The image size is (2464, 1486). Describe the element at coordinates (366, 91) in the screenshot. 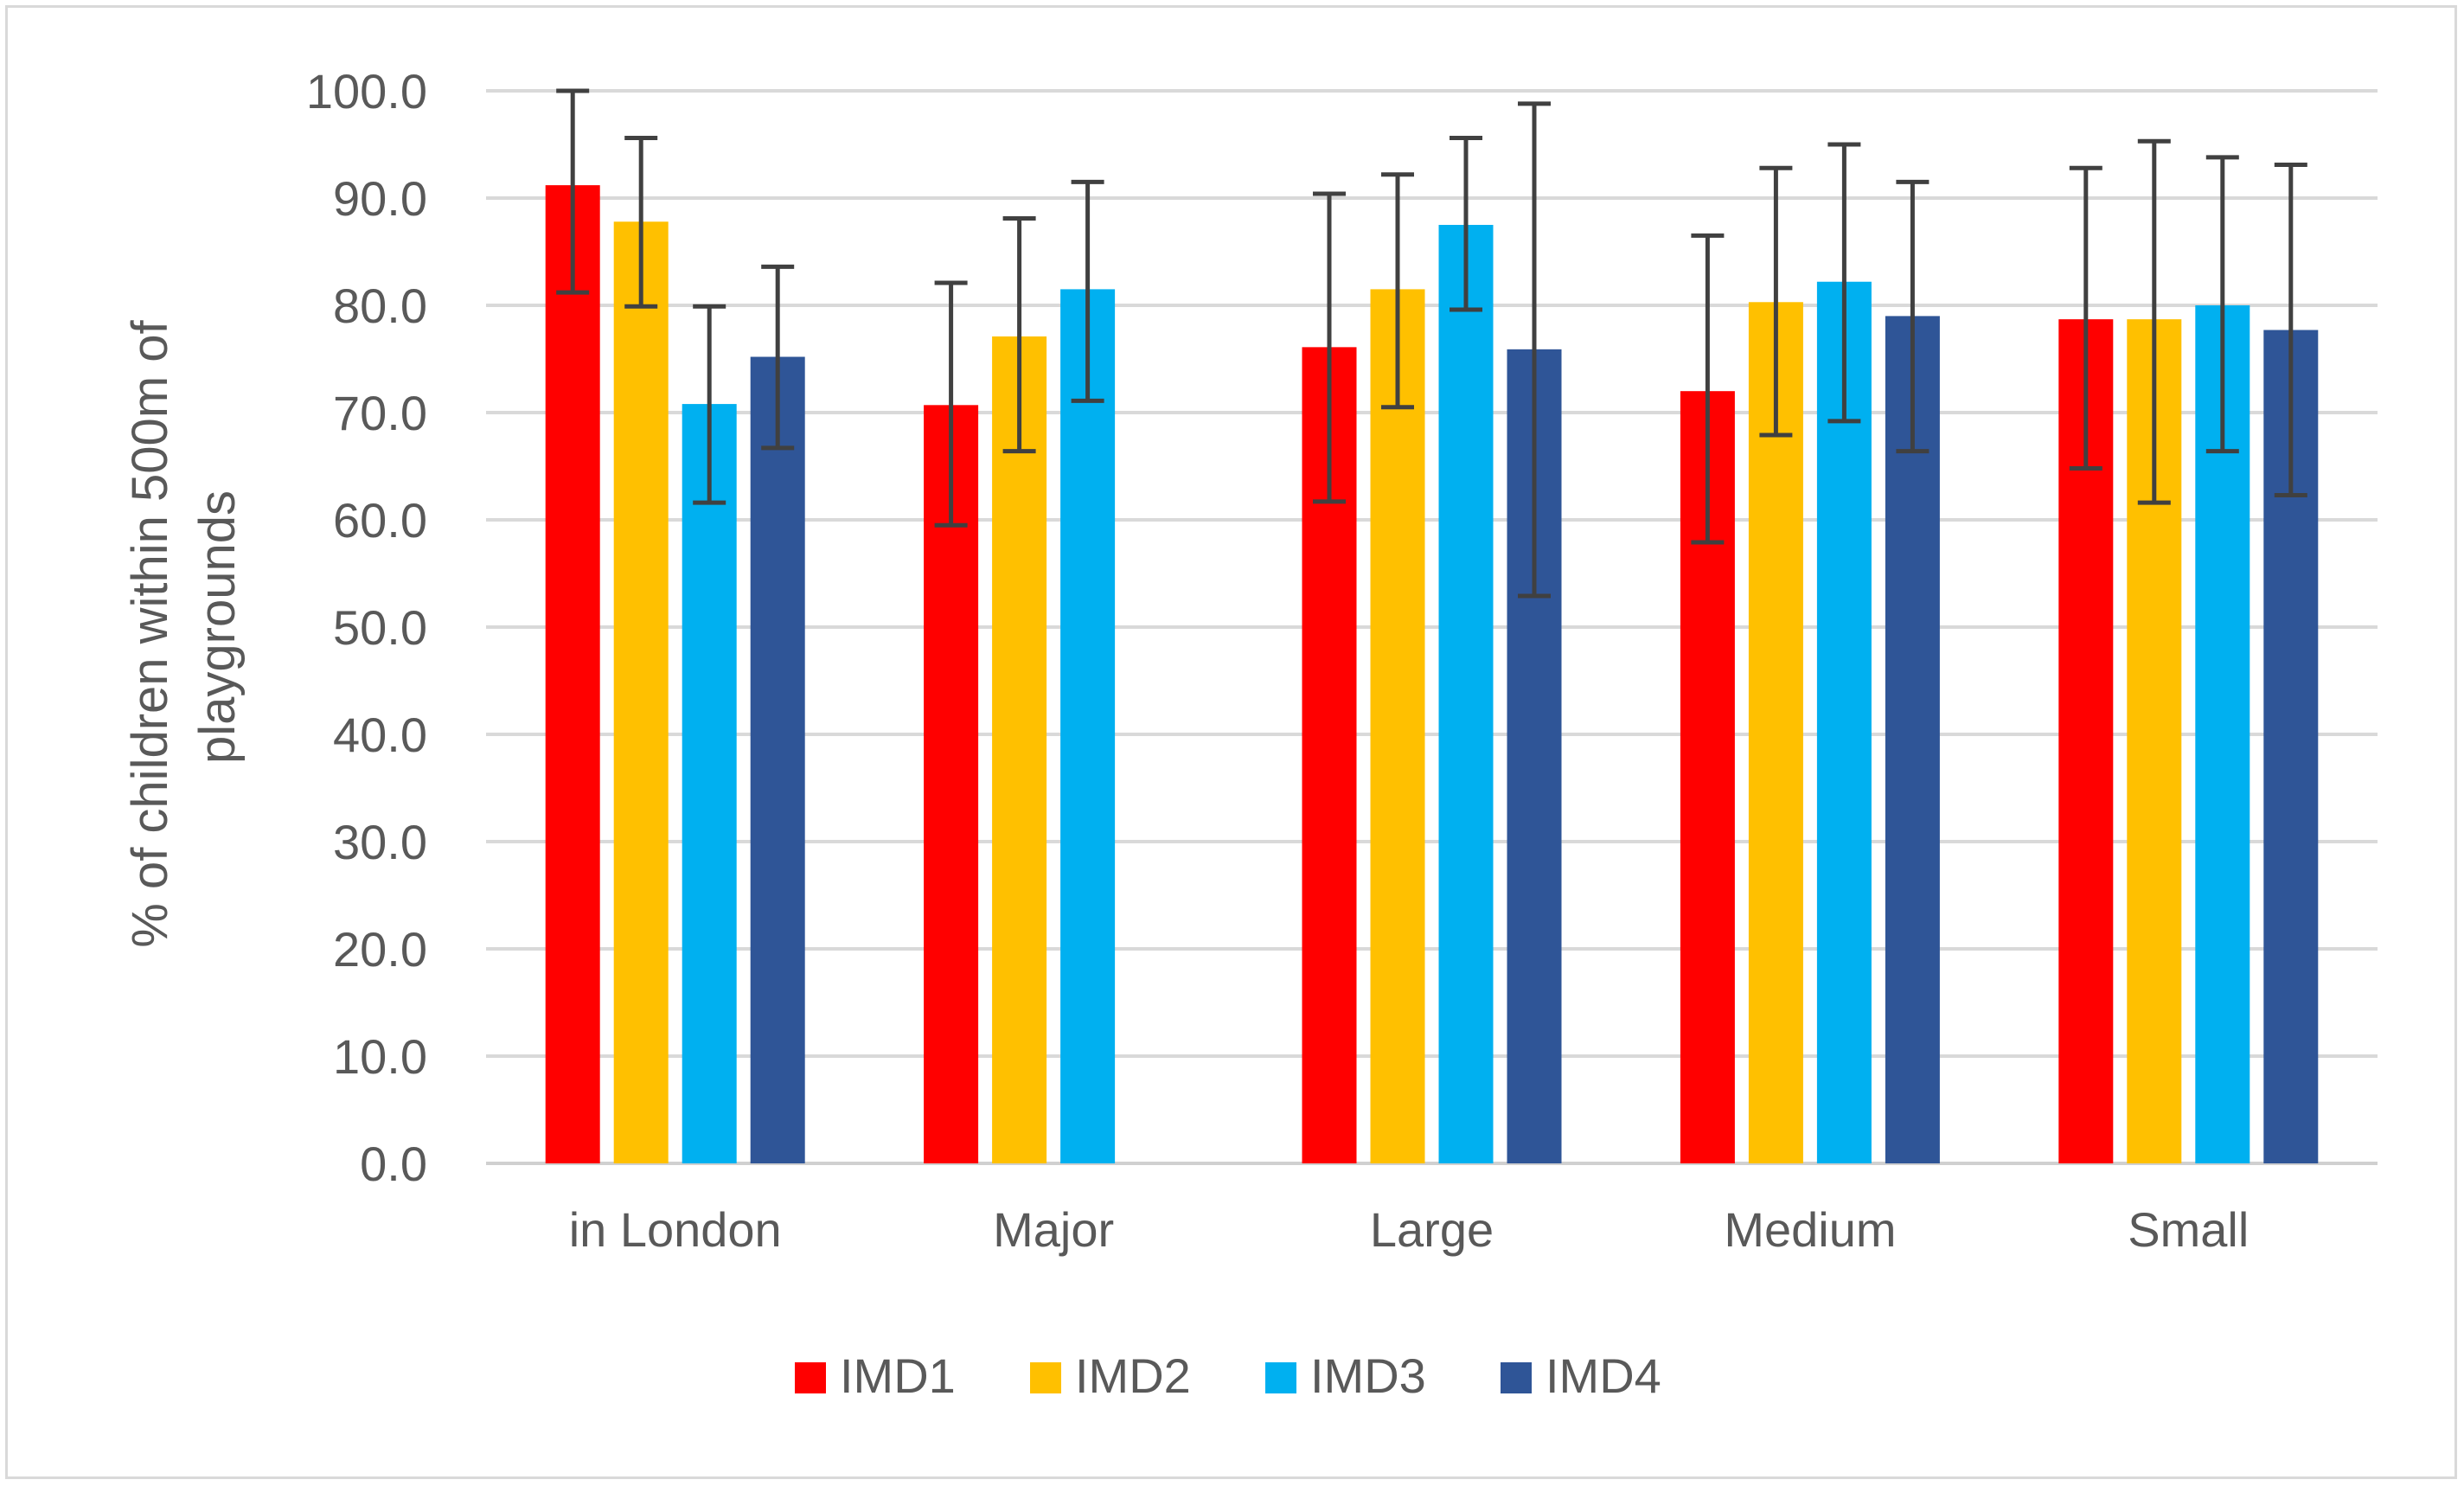

I see `y-tick-label: 100.0` at that location.